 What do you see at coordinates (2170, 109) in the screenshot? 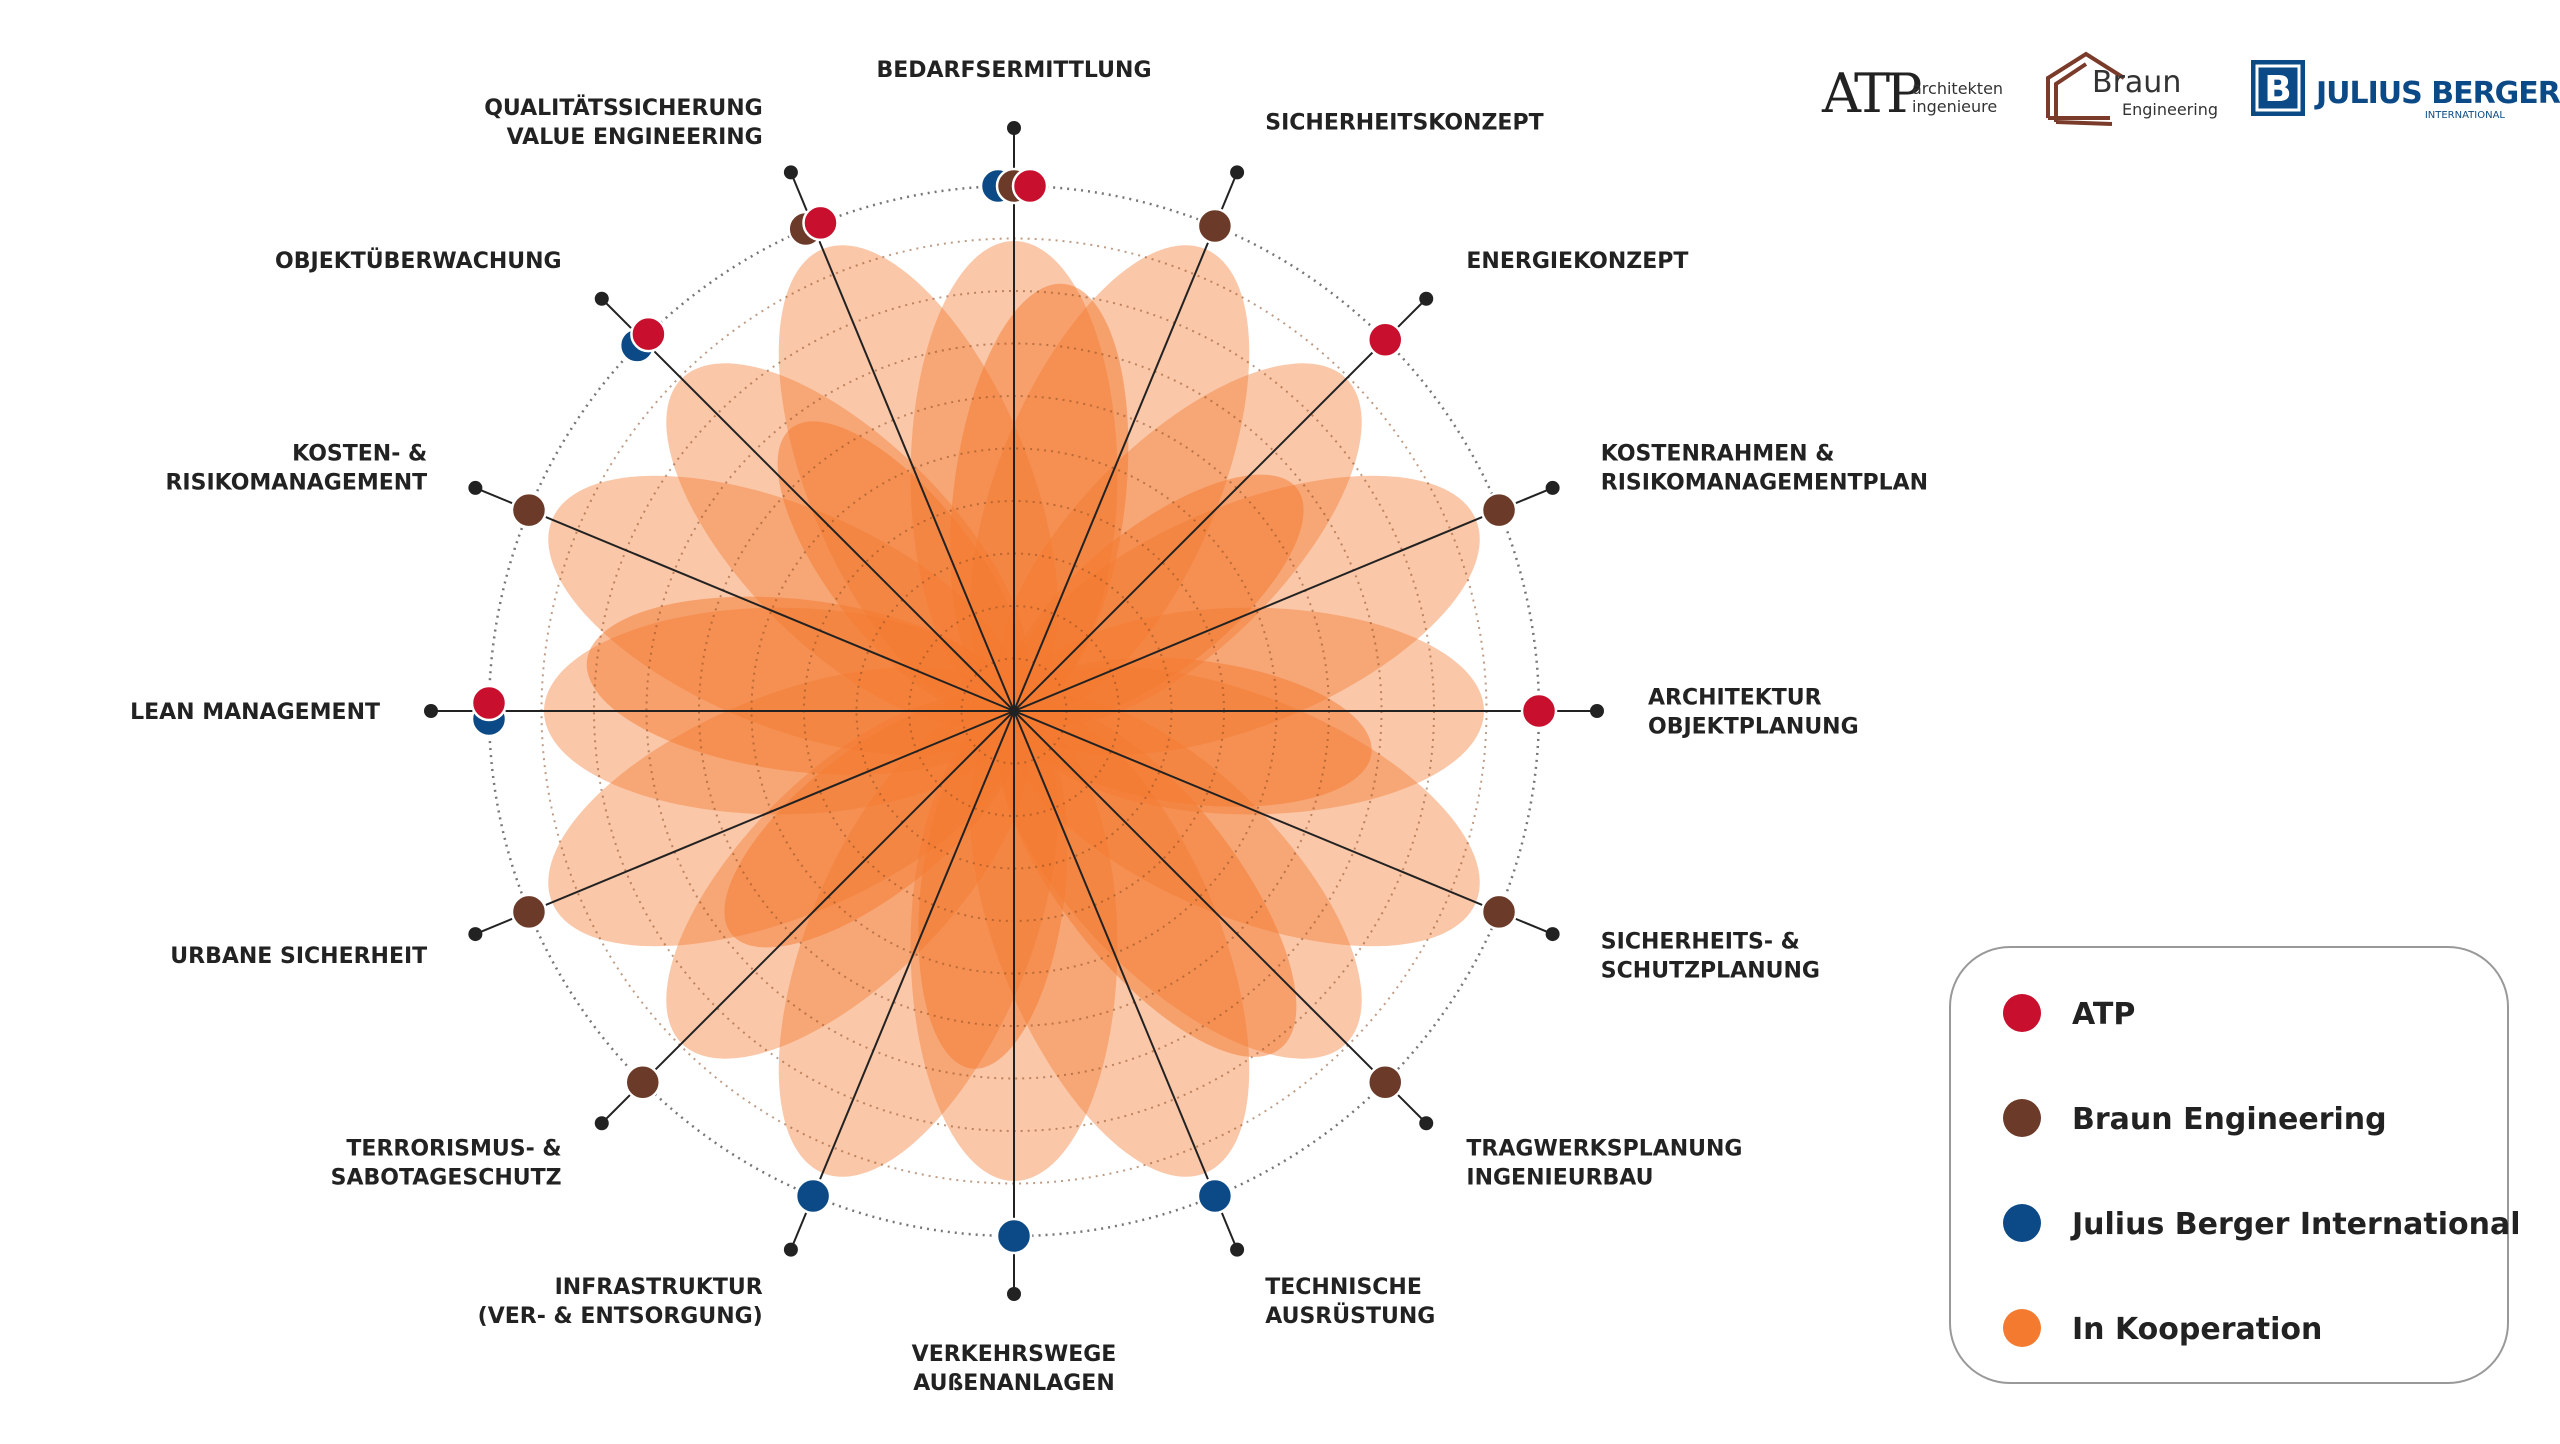
I see `logo-text: Engineering` at bounding box center [2170, 109].